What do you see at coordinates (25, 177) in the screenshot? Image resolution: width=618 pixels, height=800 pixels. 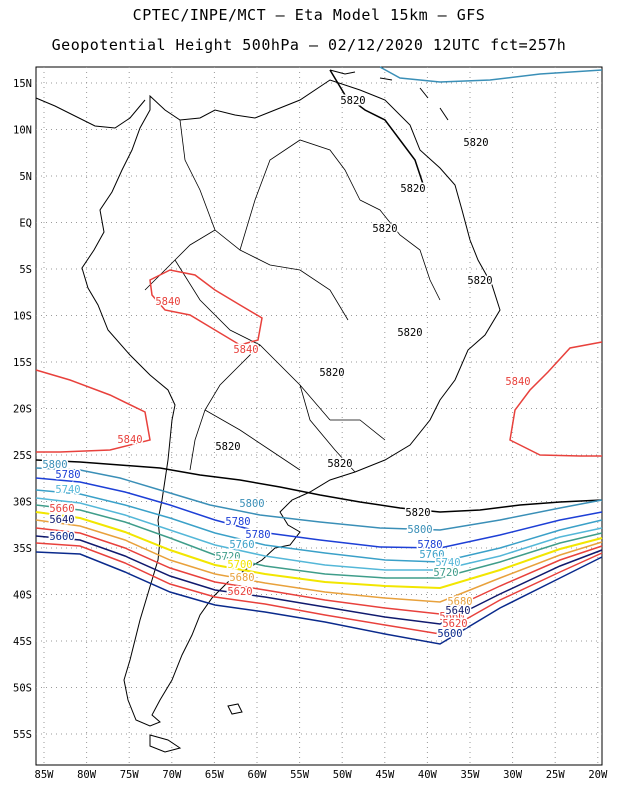 I see `lat-tick-label: 5N` at bounding box center [25, 177].